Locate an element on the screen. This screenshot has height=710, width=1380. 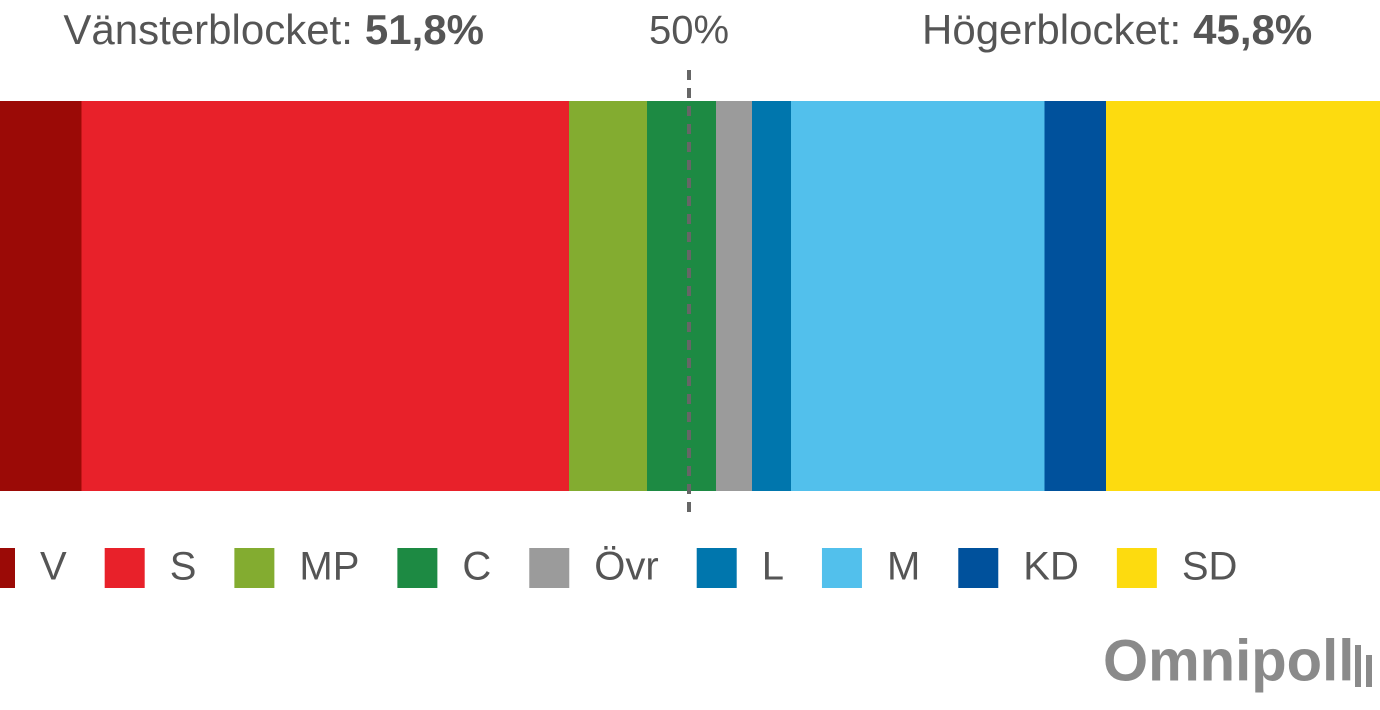
legend-label: SD is located at coordinates (1210, 567).